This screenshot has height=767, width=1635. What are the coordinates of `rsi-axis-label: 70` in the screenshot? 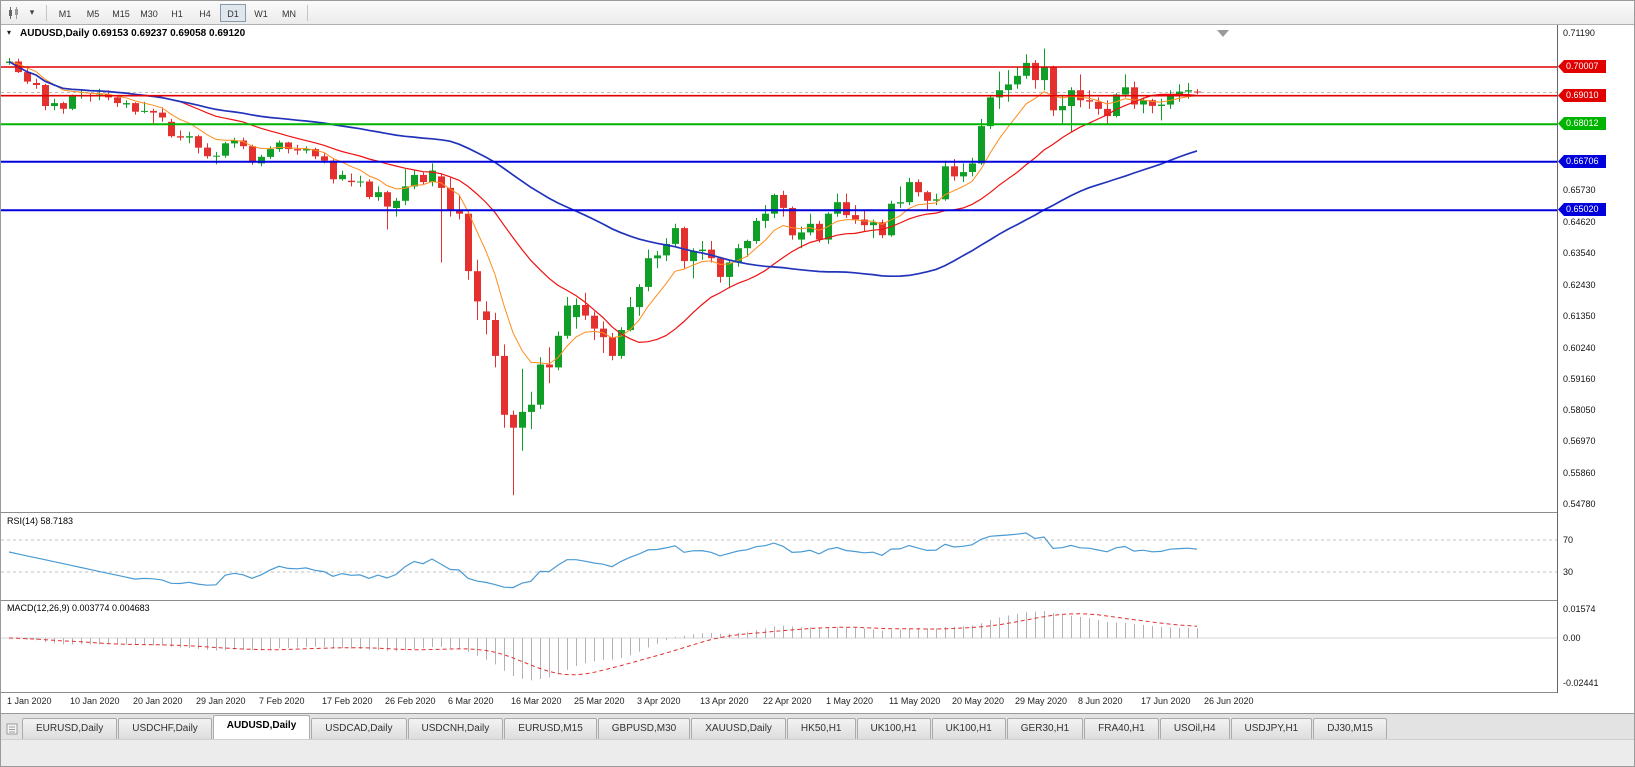 It's located at (1568, 540).